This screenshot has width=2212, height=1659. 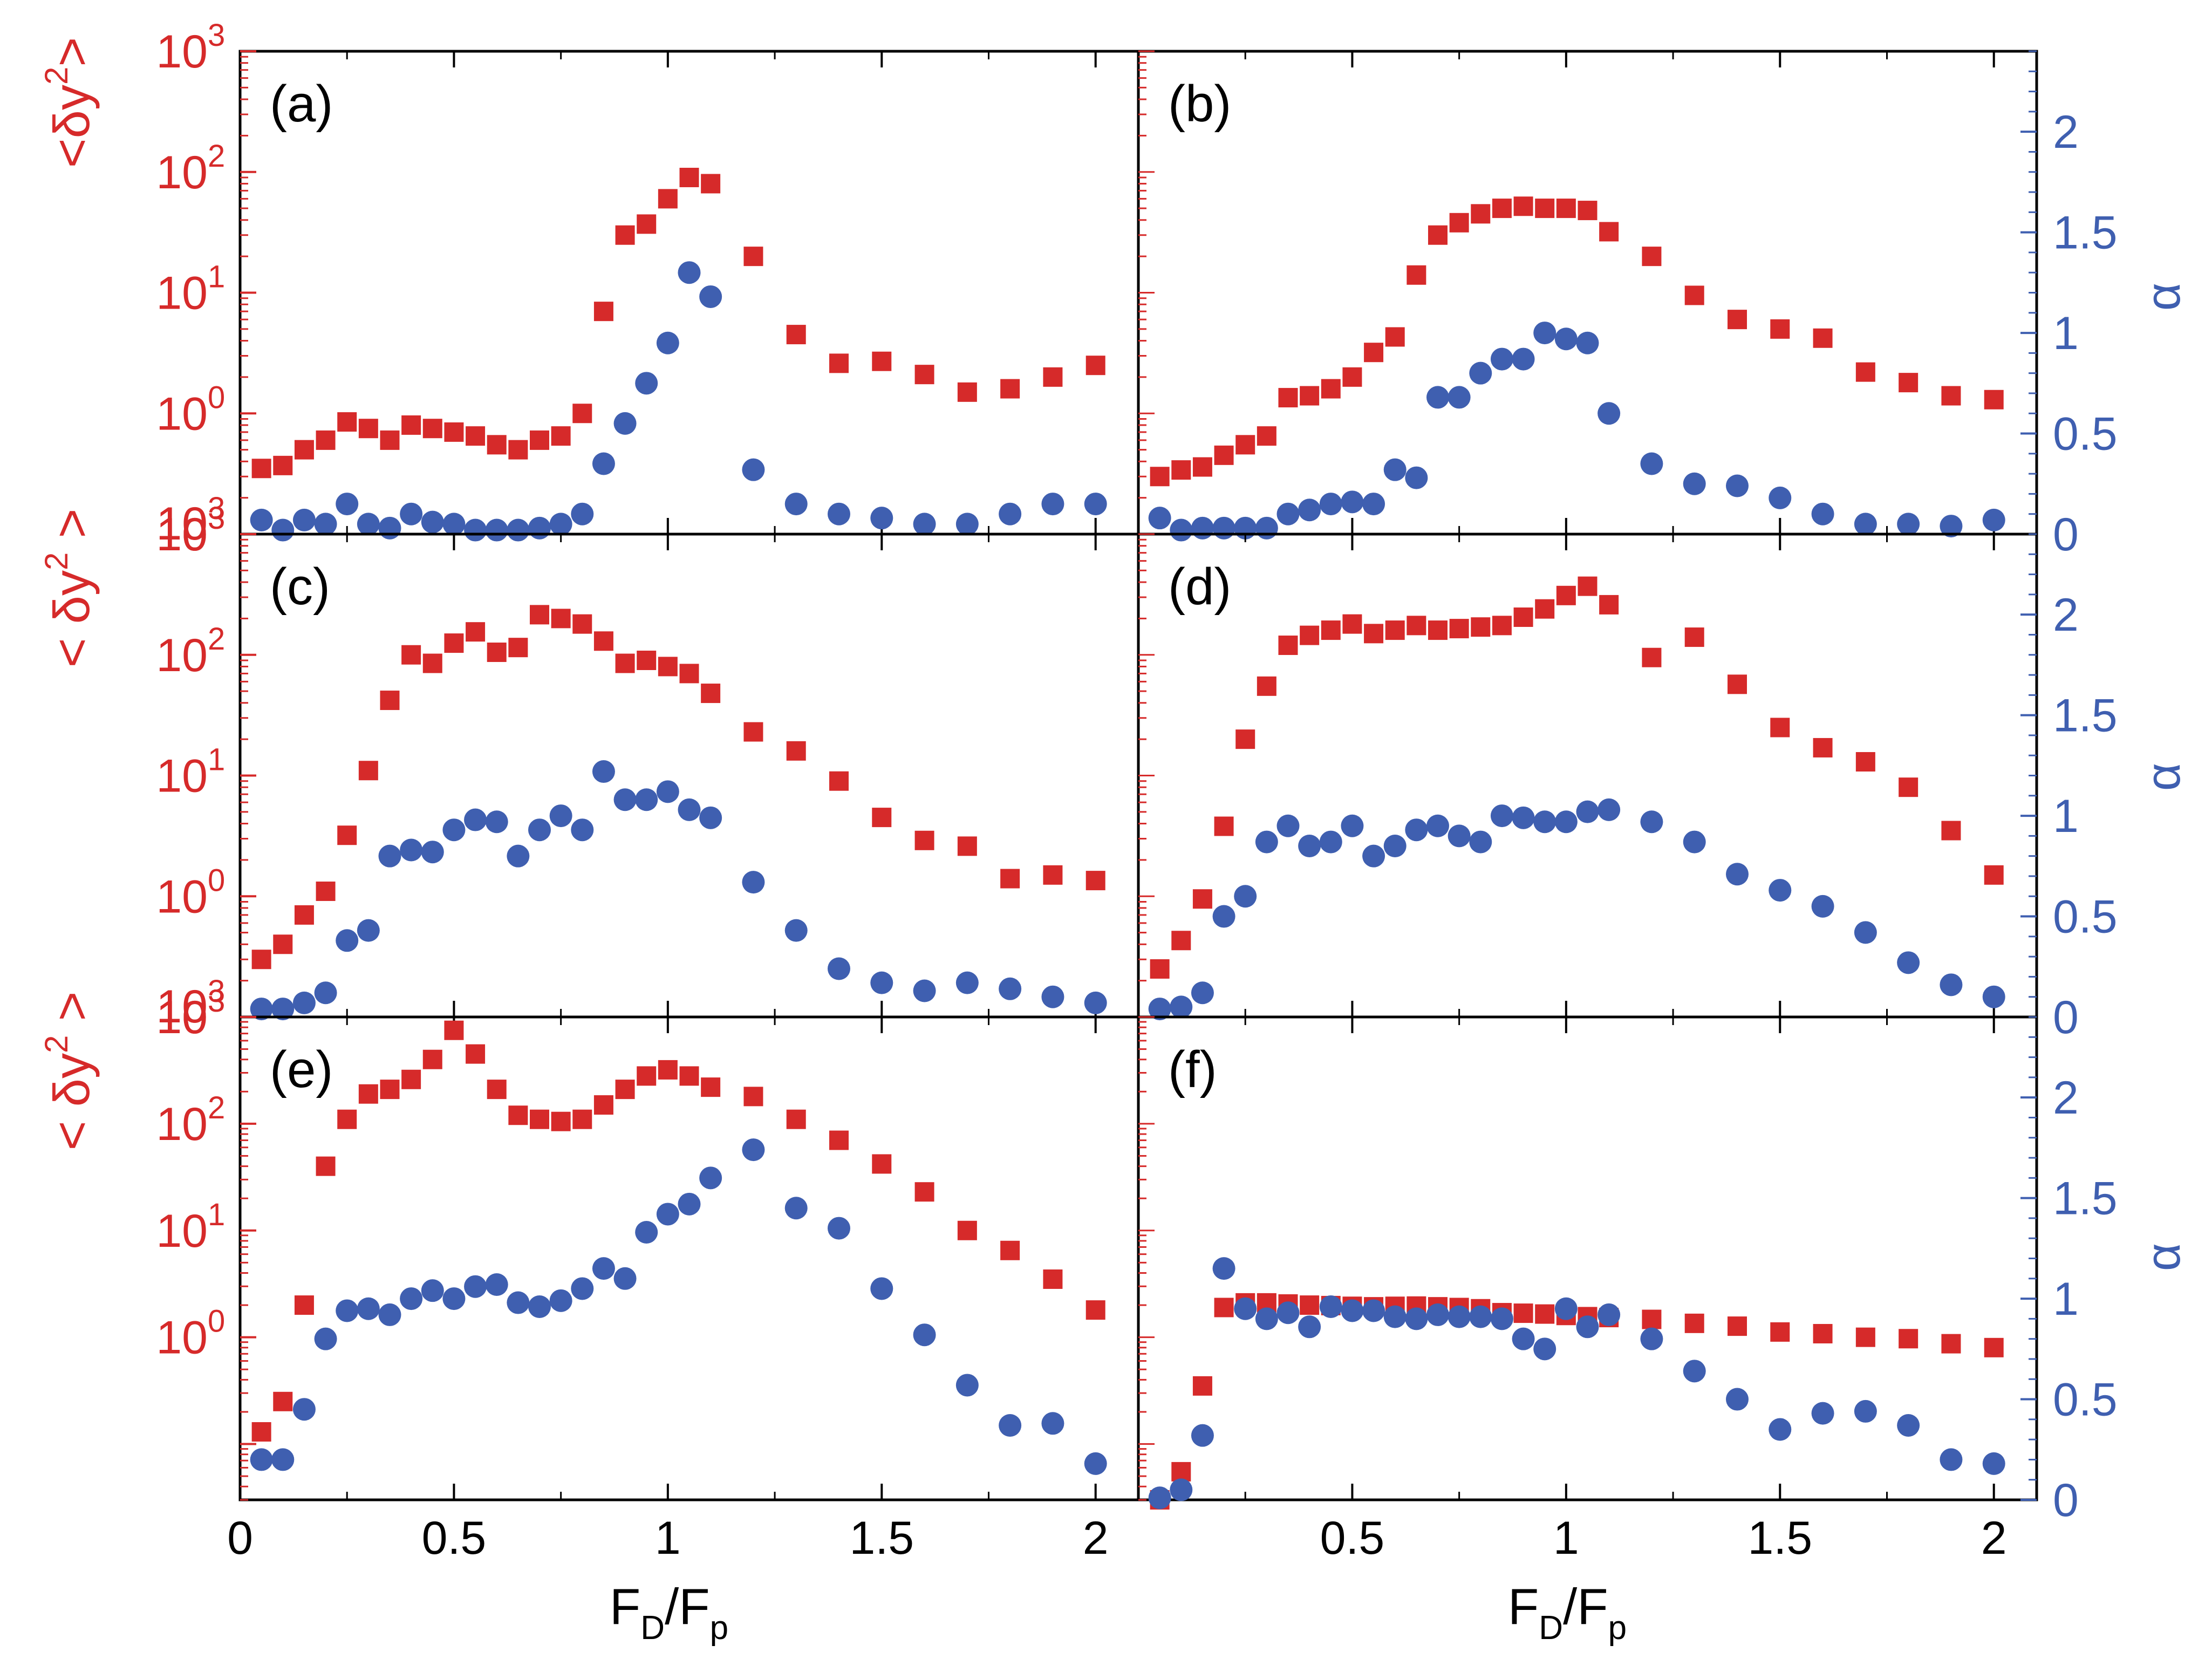 What do you see at coordinates (301, 104) in the screenshot?
I see `panel-label: (a)` at bounding box center [301, 104].